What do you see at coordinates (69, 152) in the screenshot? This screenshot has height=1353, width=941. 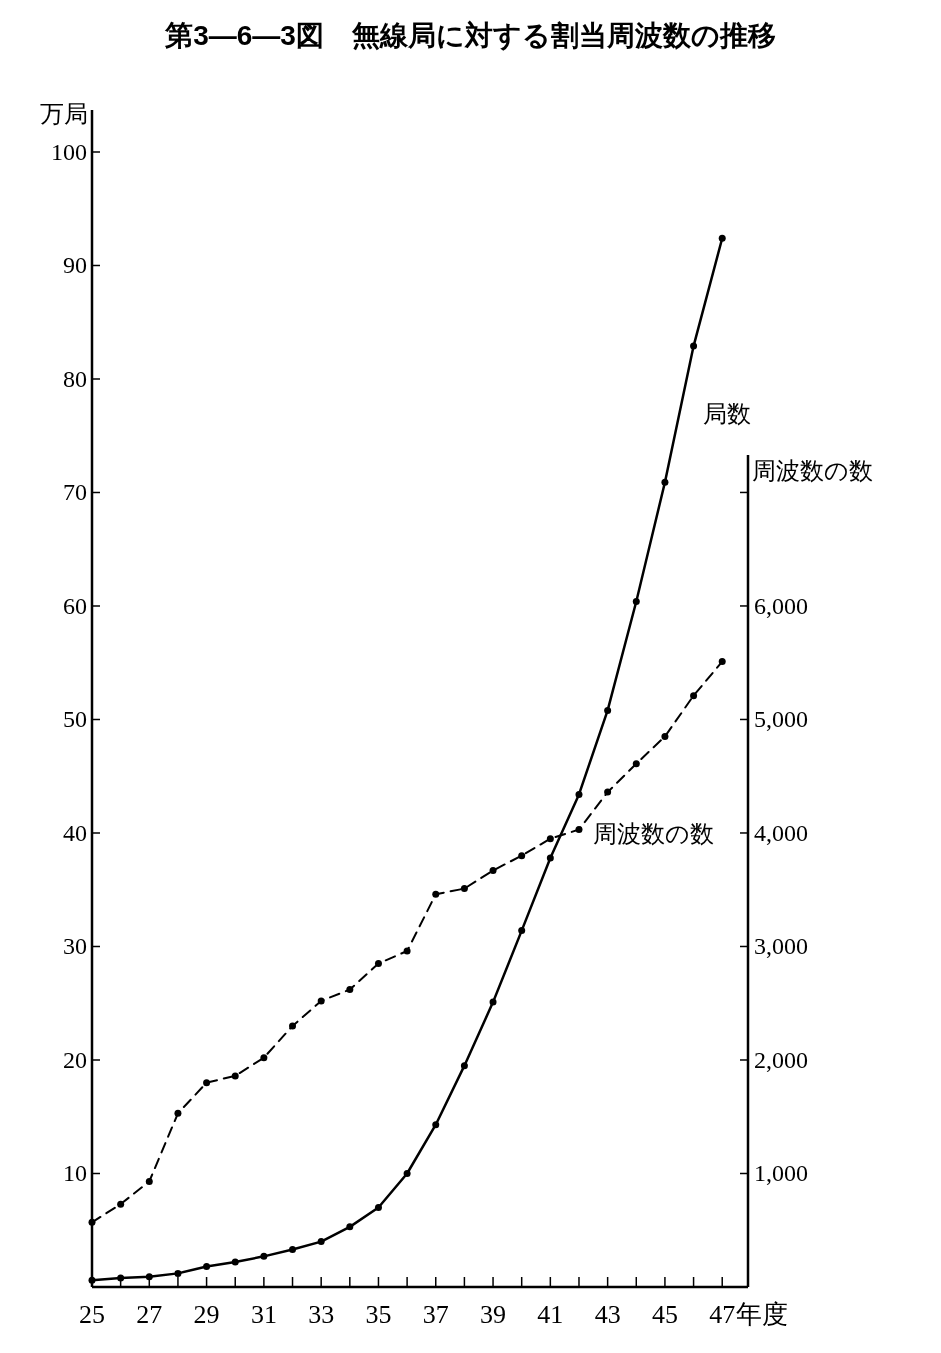 I see `y-tick-label: 100` at bounding box center [69, 152].